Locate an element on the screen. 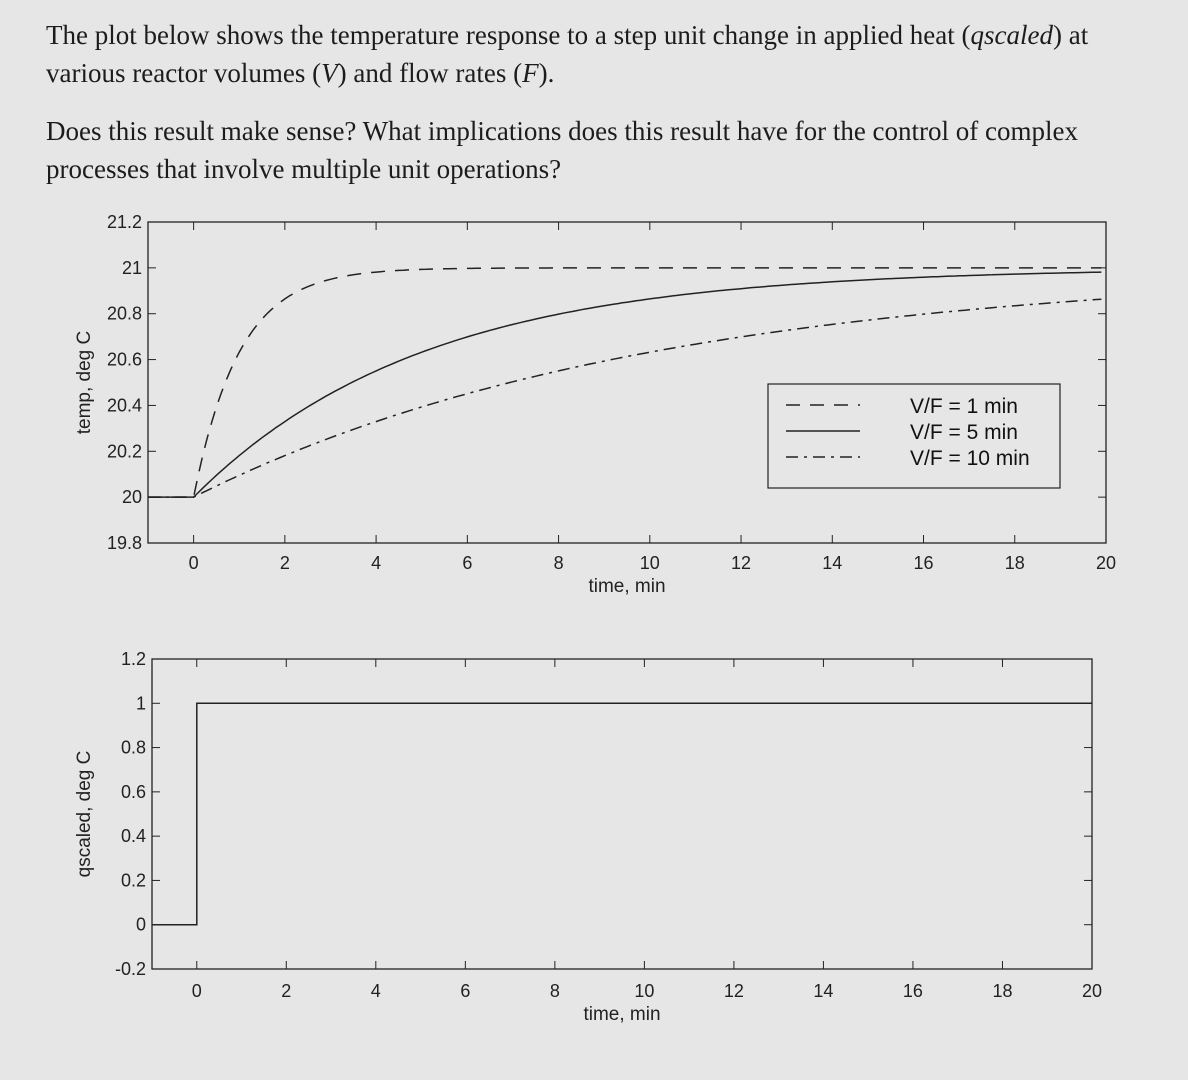 This screenshot has width=1188, height=1080. question-text-b: ) at various reactor volumes ( is located at coordinates (567, 54).